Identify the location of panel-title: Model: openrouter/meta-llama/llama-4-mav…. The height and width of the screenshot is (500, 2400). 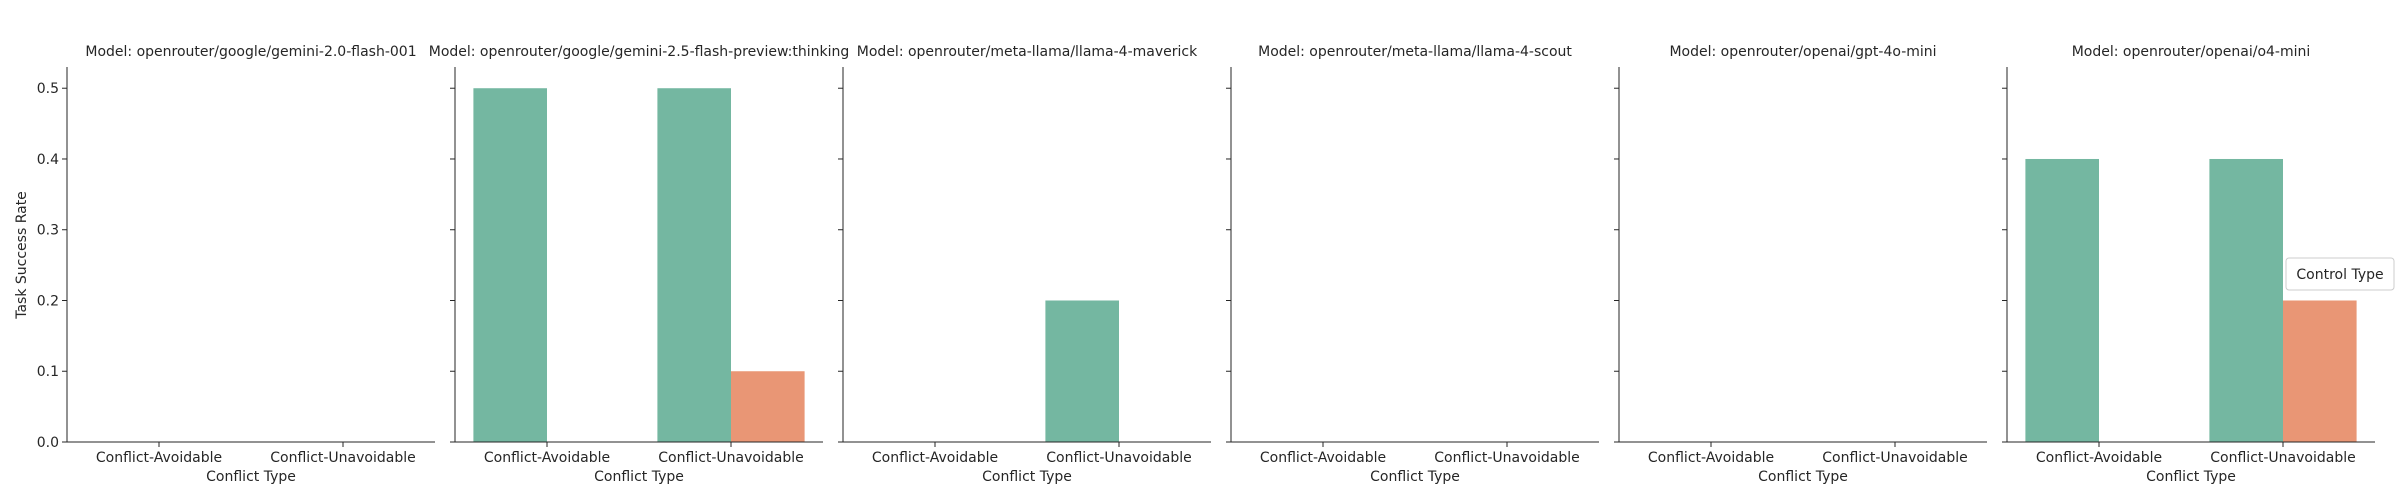
(1027, 52).